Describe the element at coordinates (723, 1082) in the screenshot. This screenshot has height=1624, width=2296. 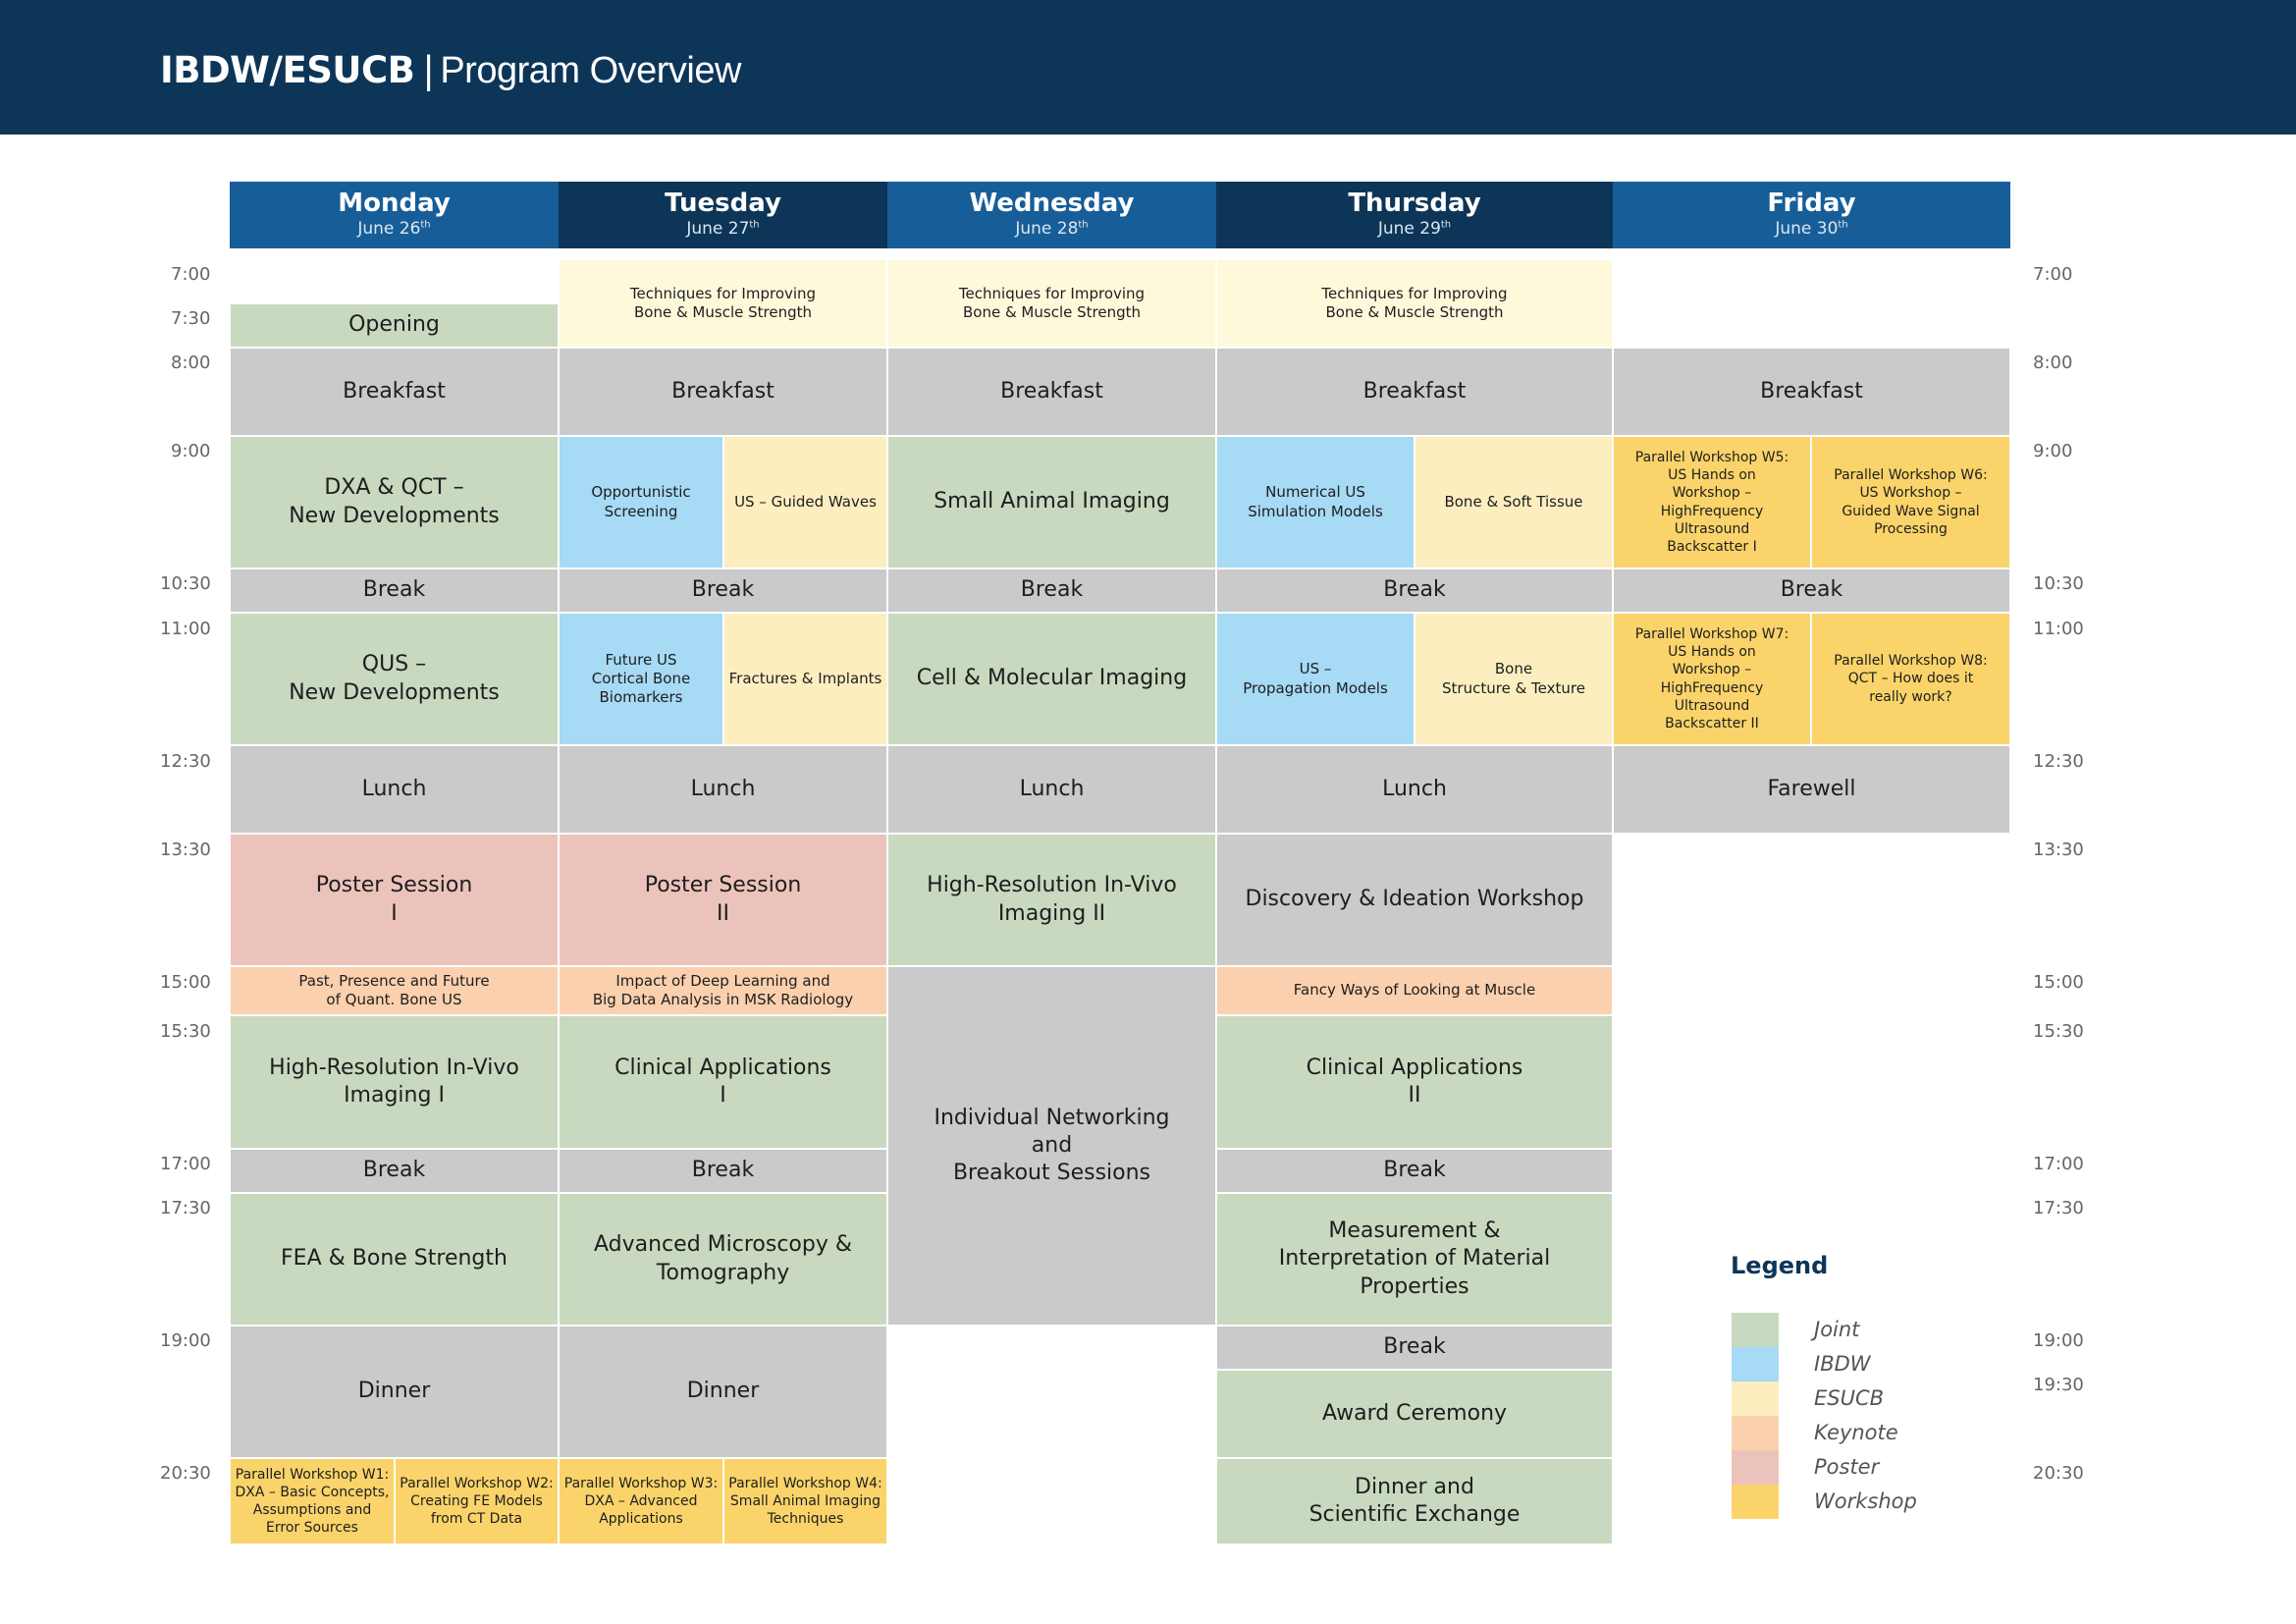
I see `session-clinical-1: Clinical Applications I` at that location.